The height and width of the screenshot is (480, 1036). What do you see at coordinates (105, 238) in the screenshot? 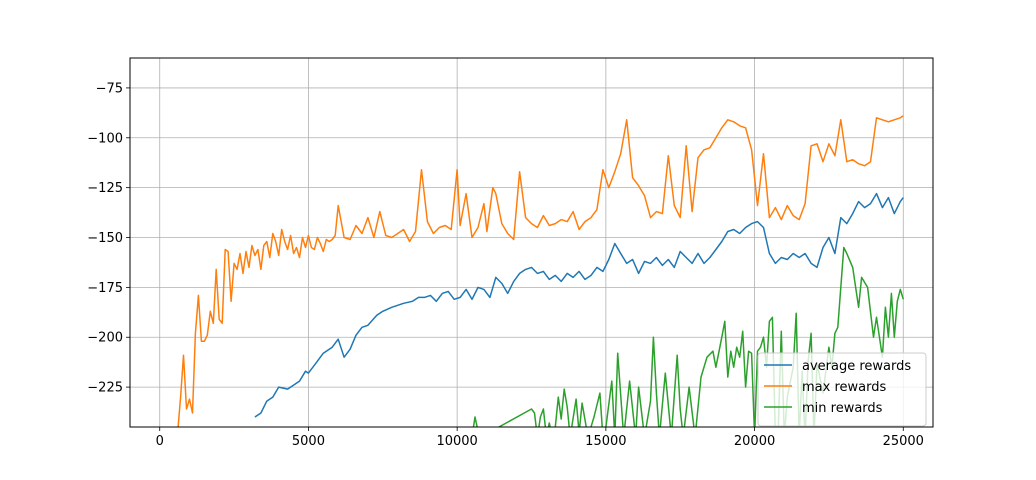
I see `y-tick-label: −150` at bounding box center [105, 238].